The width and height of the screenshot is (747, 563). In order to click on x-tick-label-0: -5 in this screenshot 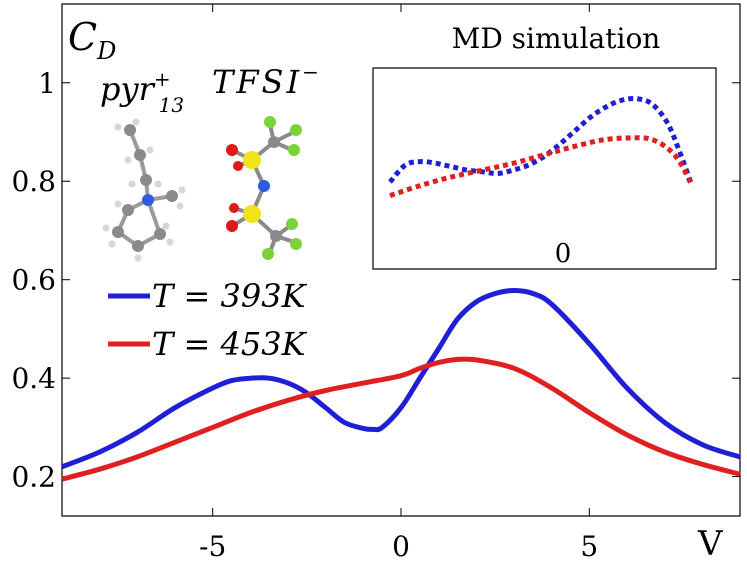, I will do `click(212, 546)`.